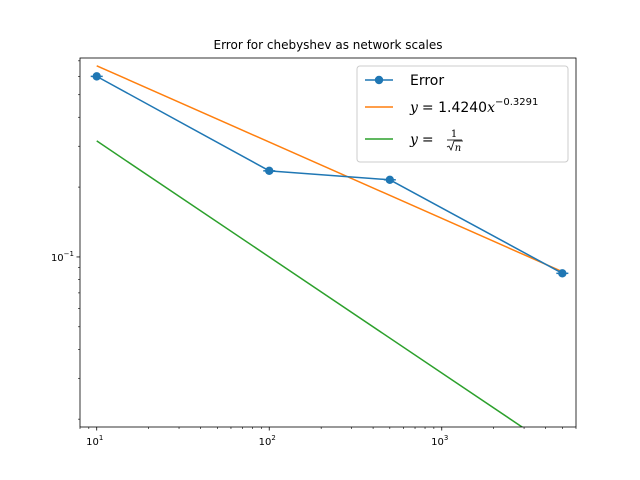 Image resolution: width=640 pixels, height=480 pixels. I want to click on legend-sqrt-sign, so click(454, 146).